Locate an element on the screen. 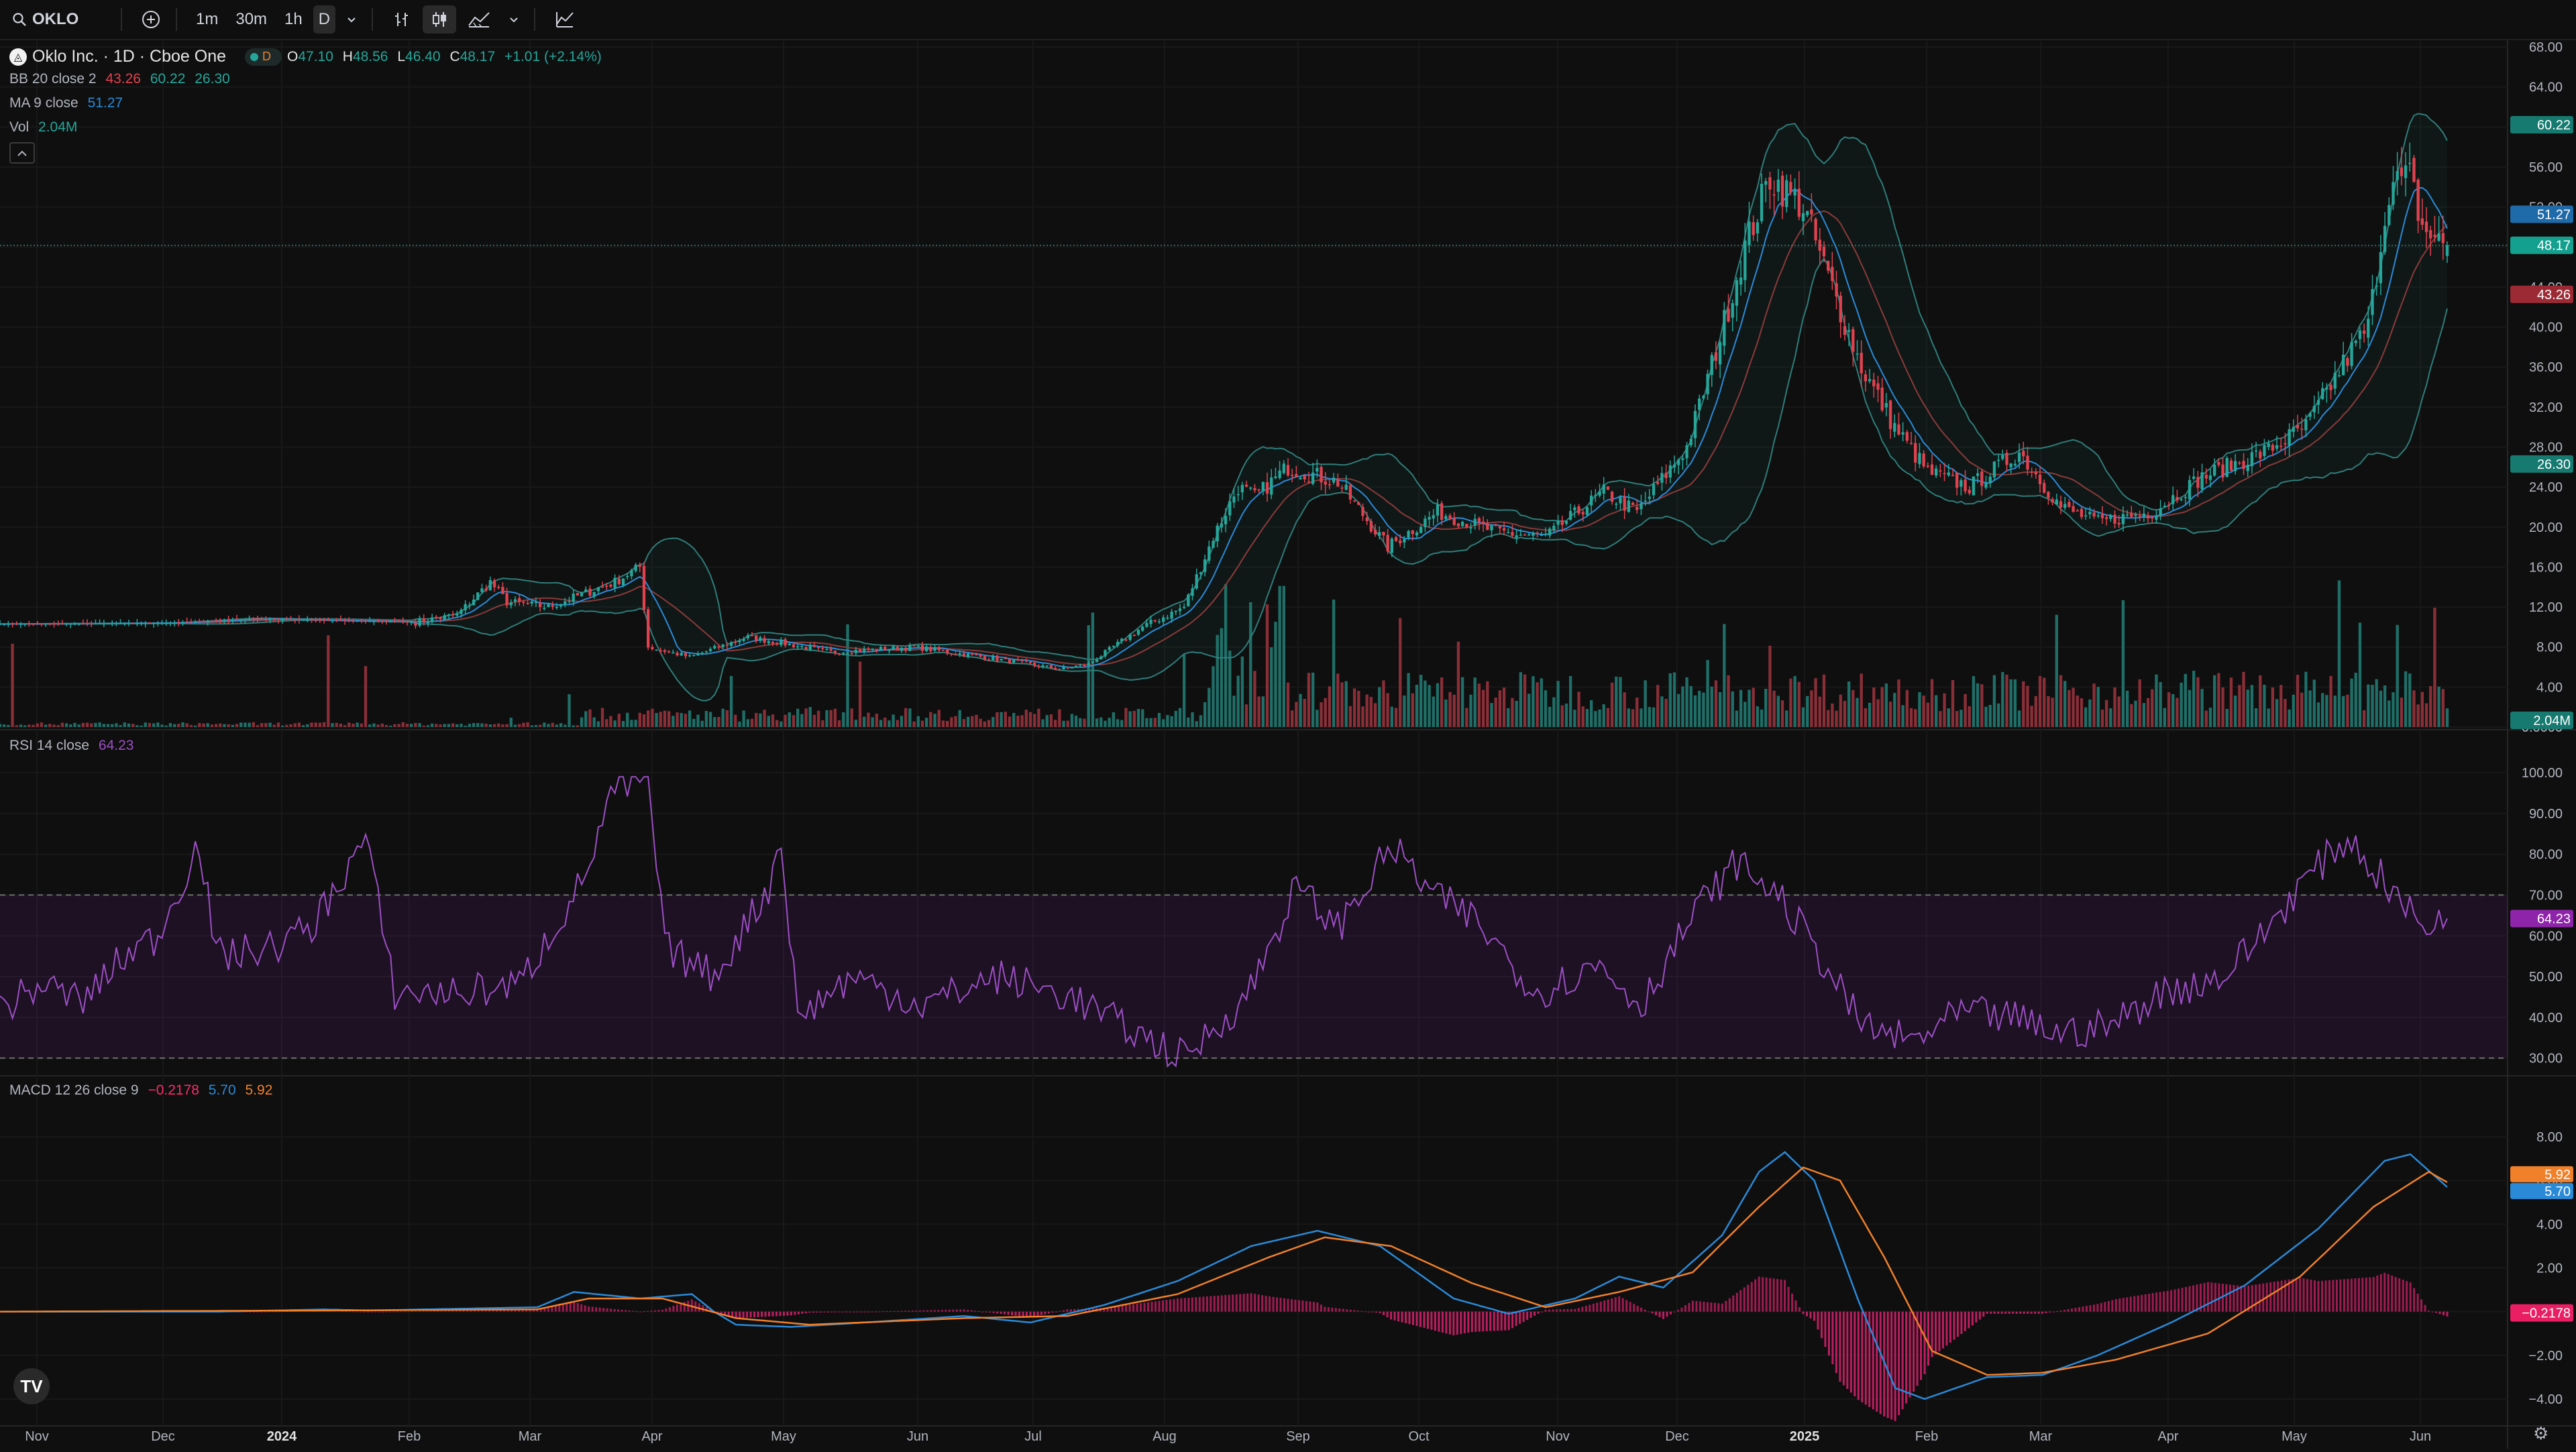 The height and width of the screenshot is (1452, 2576). legend-rsi: RSI 14 close 64.23 is located at coordinates (74, 746).